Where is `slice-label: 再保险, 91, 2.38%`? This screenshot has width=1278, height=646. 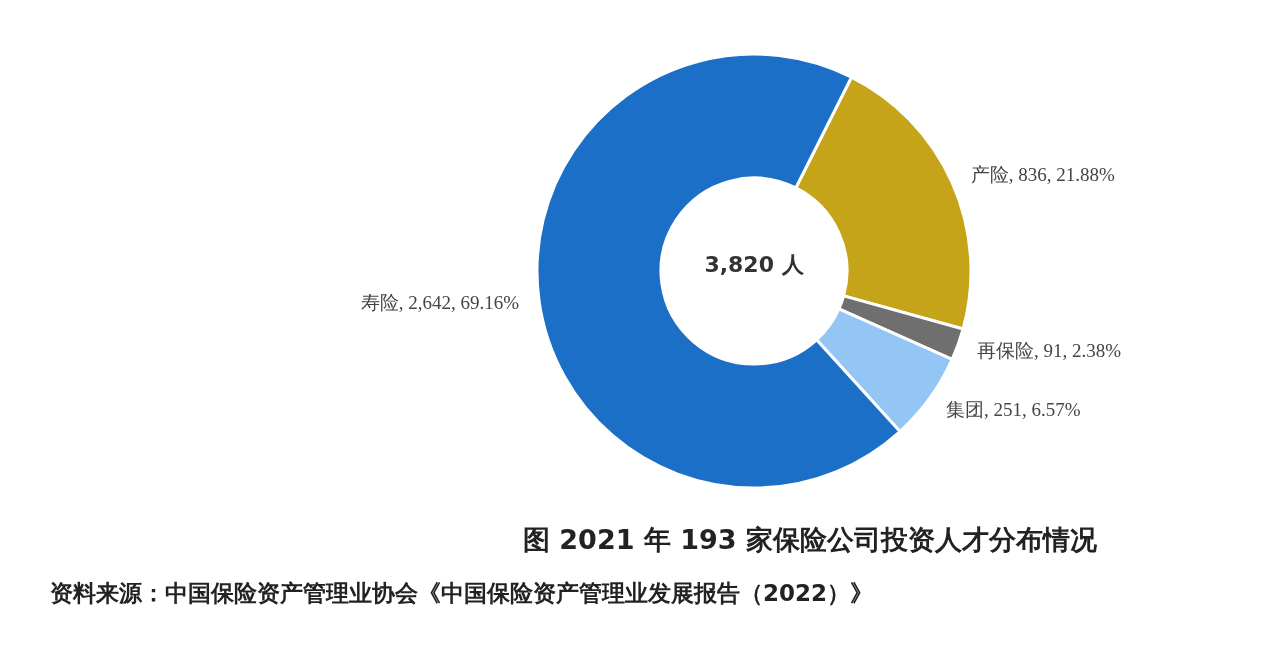 slice-label: 再保险, 91, 2.38% is located at coordinates (1049, 351).